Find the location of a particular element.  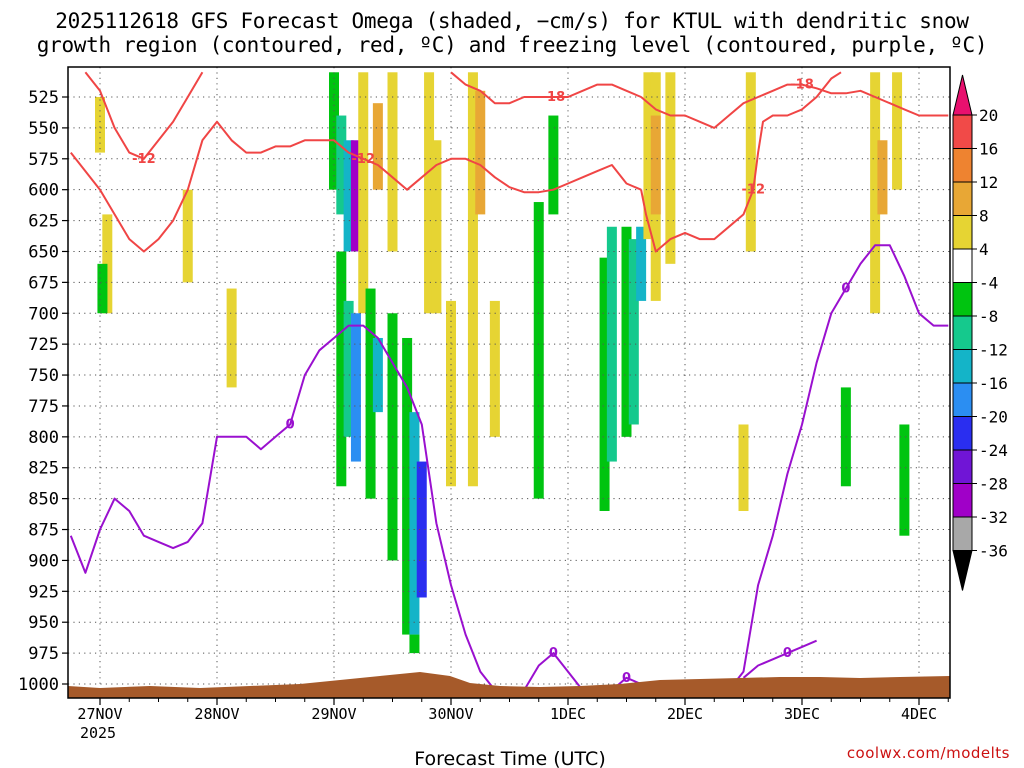

colorbar-tick-label: 12 is located at coordinates (988, 182).